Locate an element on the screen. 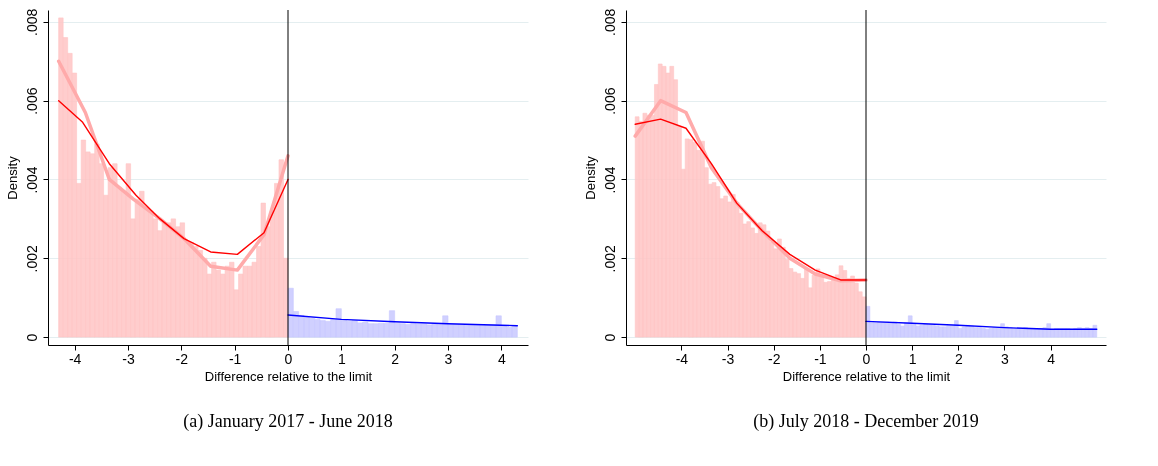  text: (b) July 2018 - December 2019 is located at coordinates (866, 421).